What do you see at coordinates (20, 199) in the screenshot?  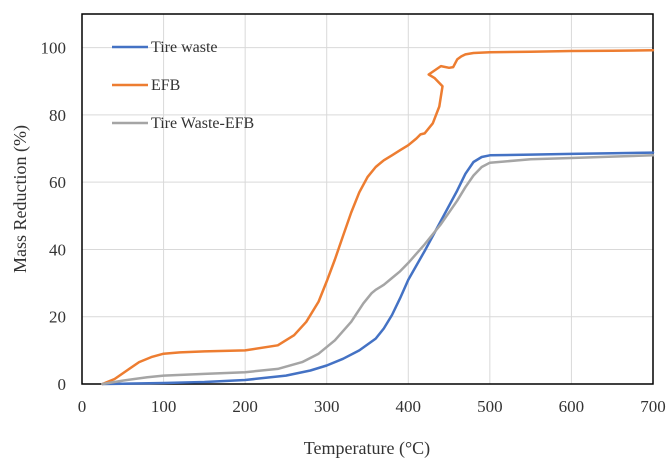 I see `y-axis-title: Mass Reduction (%)` at bounding box center [20, 199].